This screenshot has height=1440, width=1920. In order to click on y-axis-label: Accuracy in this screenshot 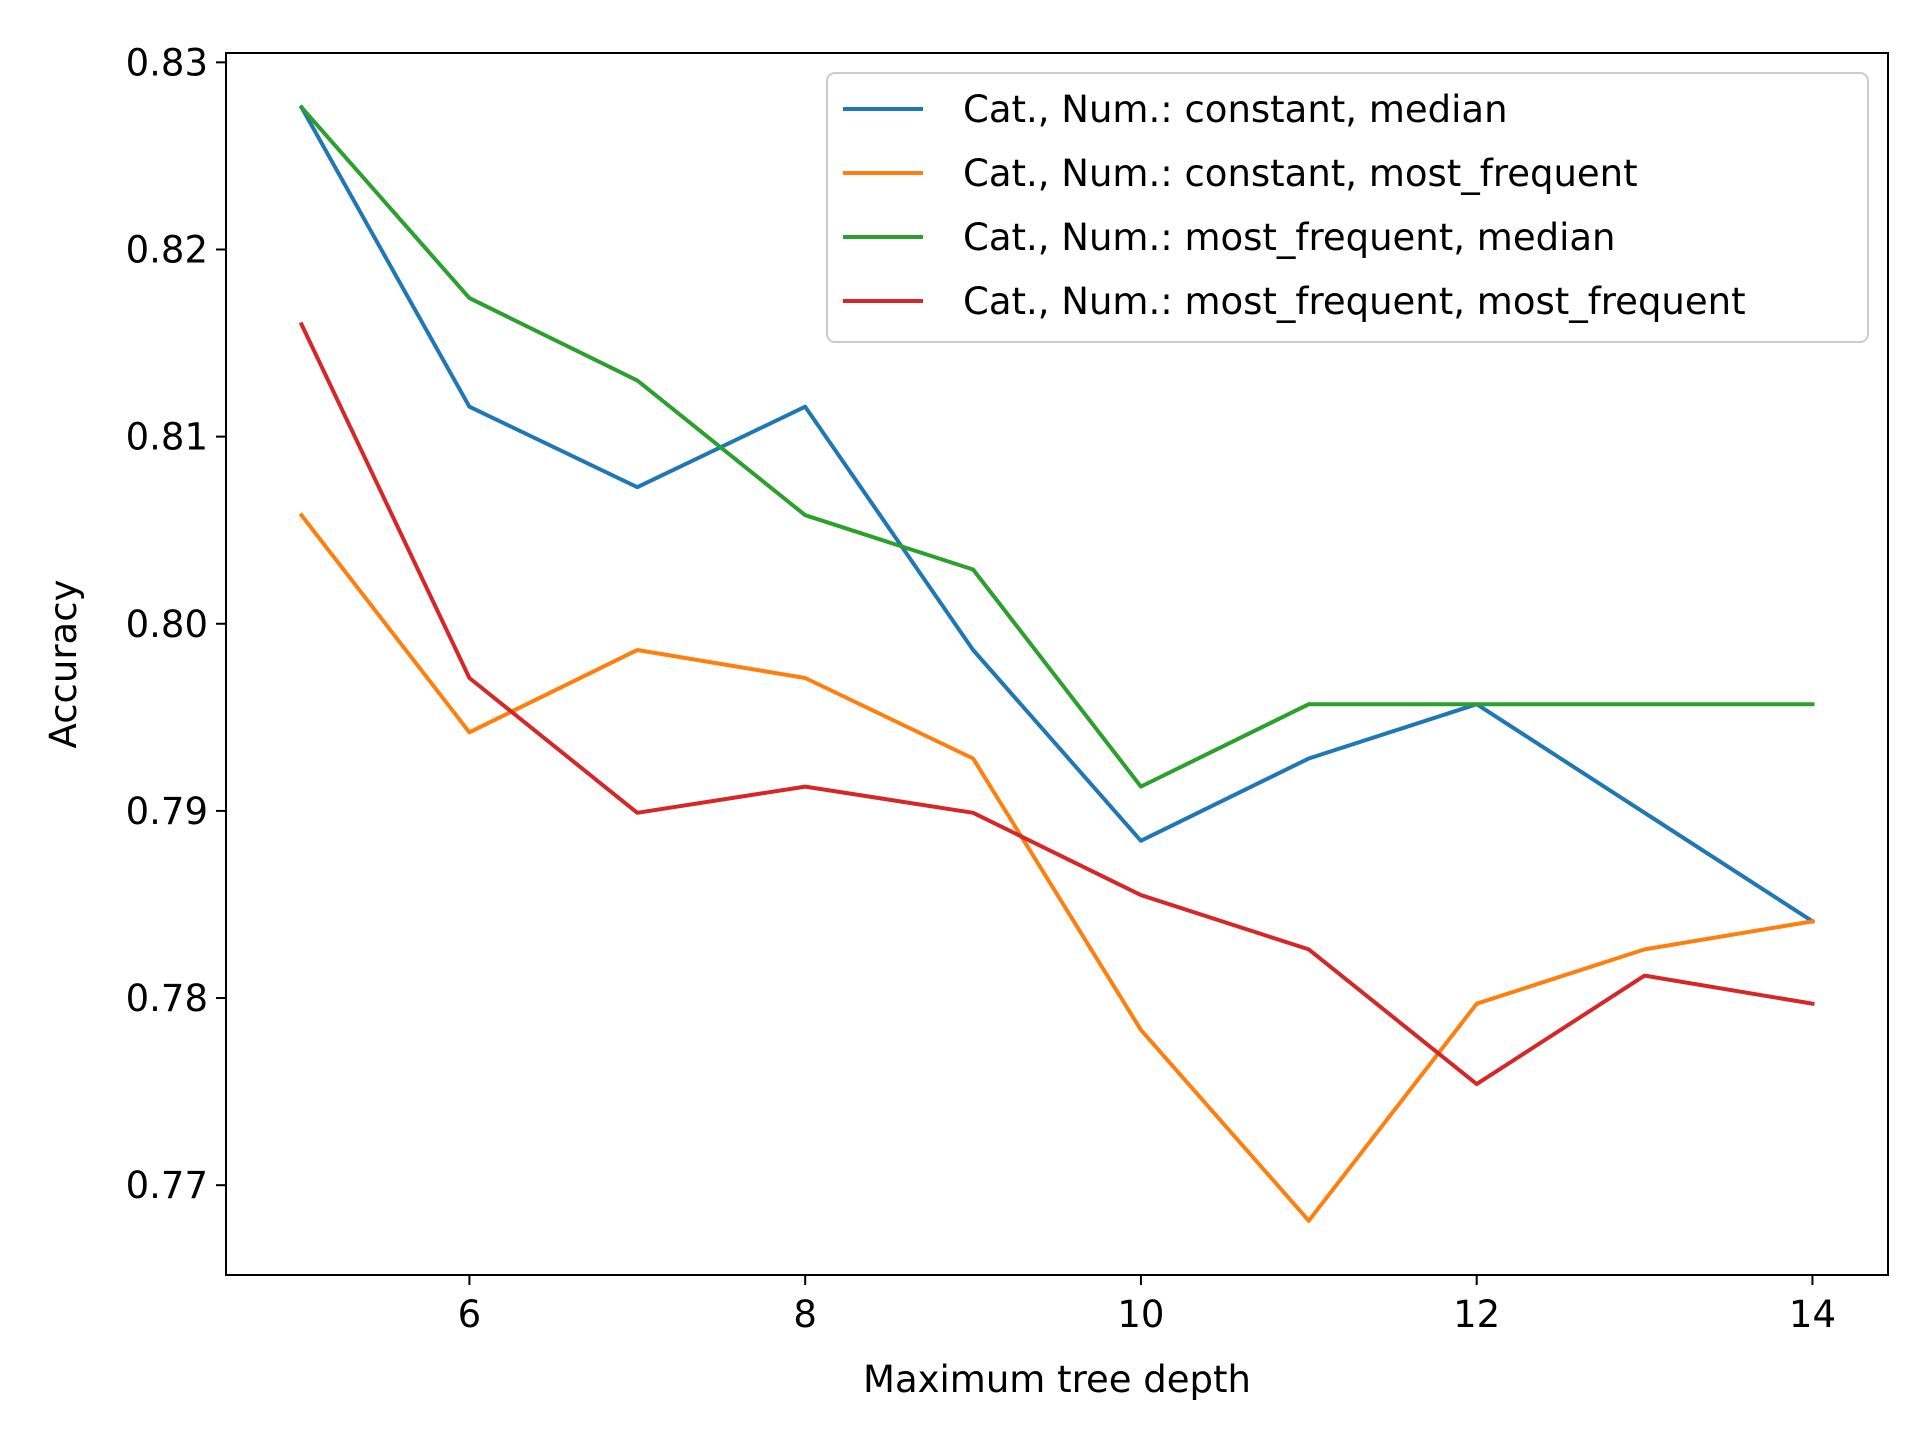, I will do `click(63, 664)`.